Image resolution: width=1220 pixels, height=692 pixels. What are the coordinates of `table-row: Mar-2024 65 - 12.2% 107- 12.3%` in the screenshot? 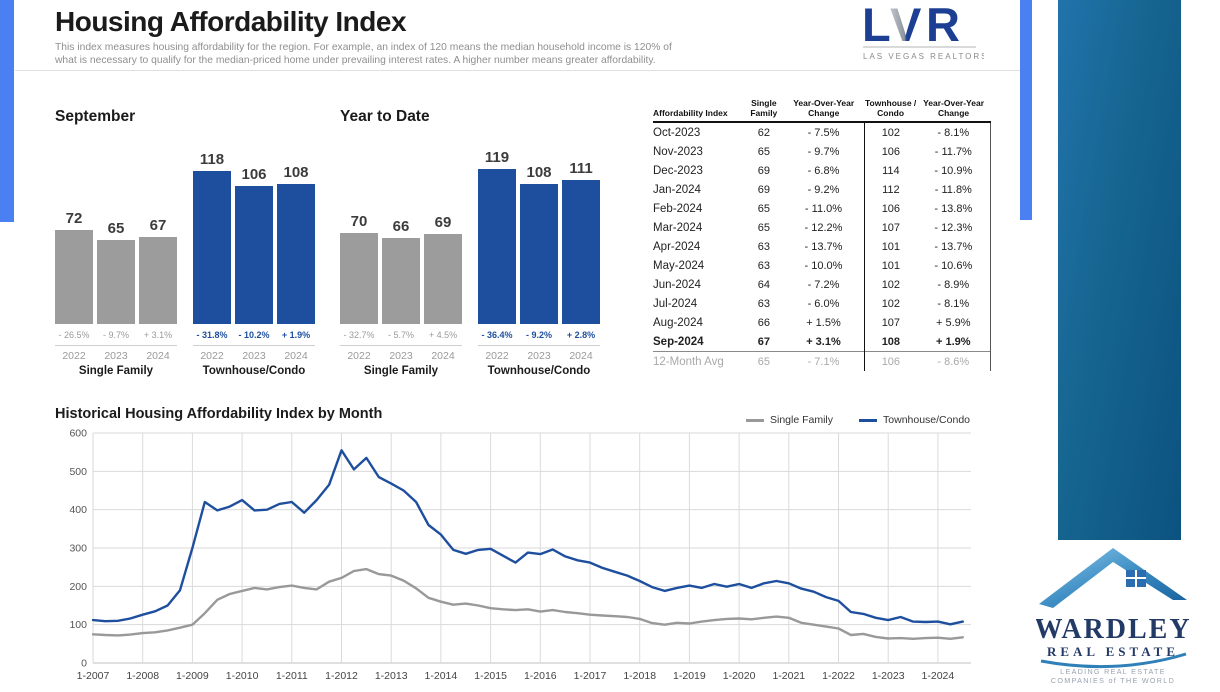 It's located at (822, 227).